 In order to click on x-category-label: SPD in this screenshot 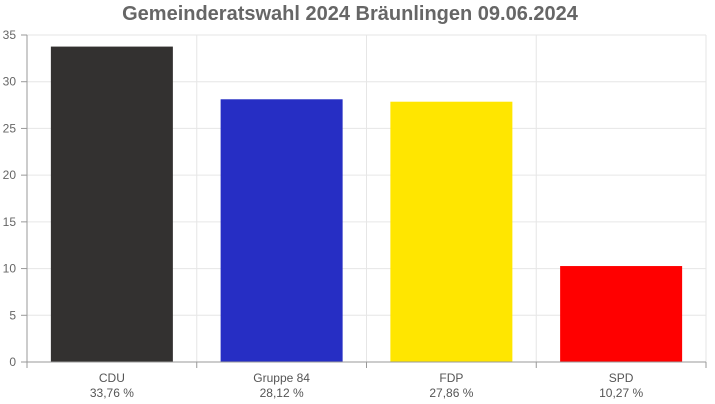, I will do `click(621, 378)`.